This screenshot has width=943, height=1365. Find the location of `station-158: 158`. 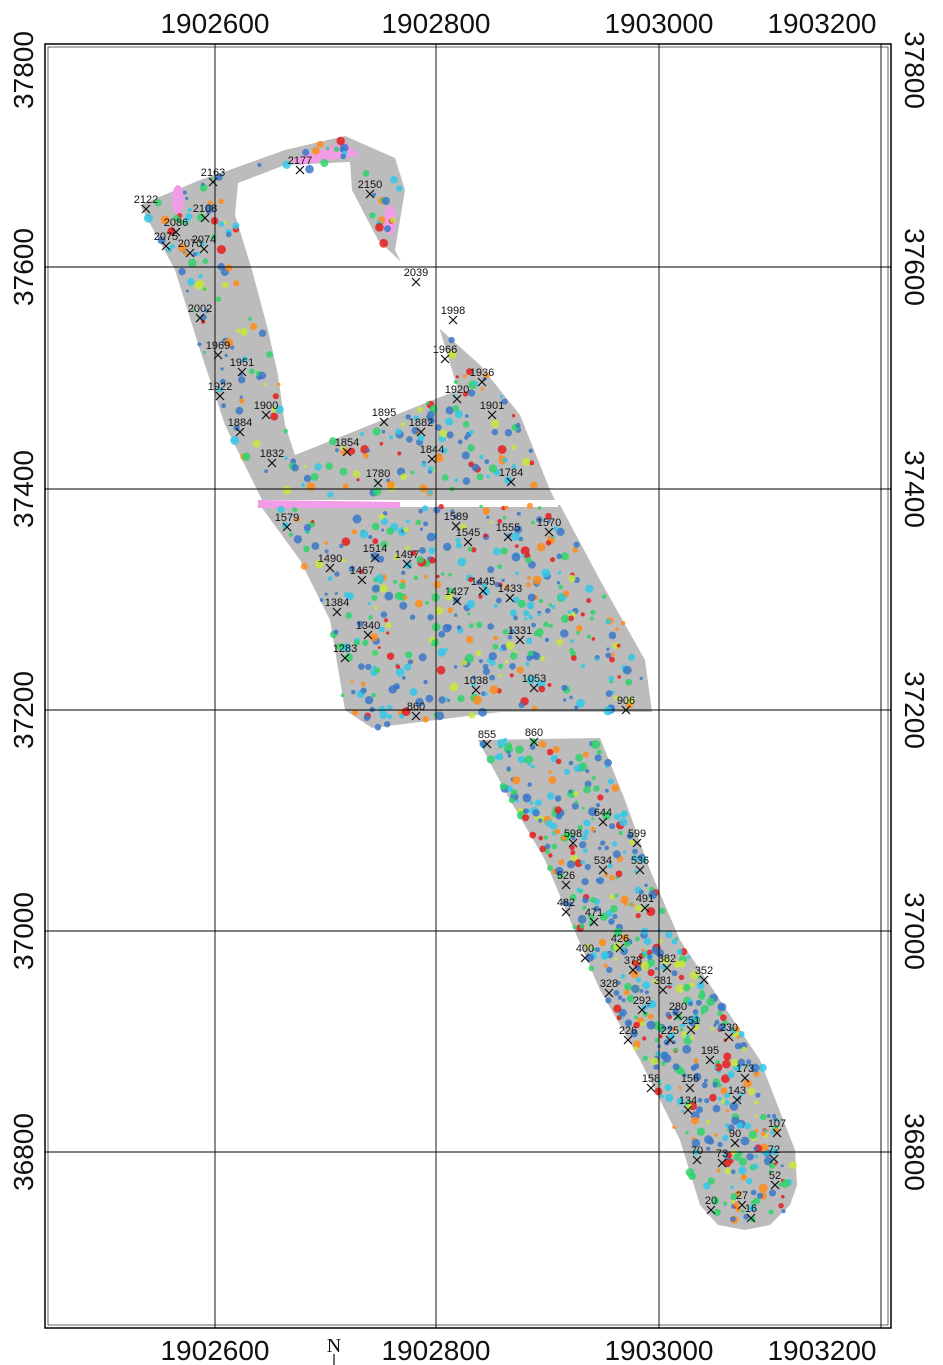

station-158: 158 is located at coordinates (651, 1083).